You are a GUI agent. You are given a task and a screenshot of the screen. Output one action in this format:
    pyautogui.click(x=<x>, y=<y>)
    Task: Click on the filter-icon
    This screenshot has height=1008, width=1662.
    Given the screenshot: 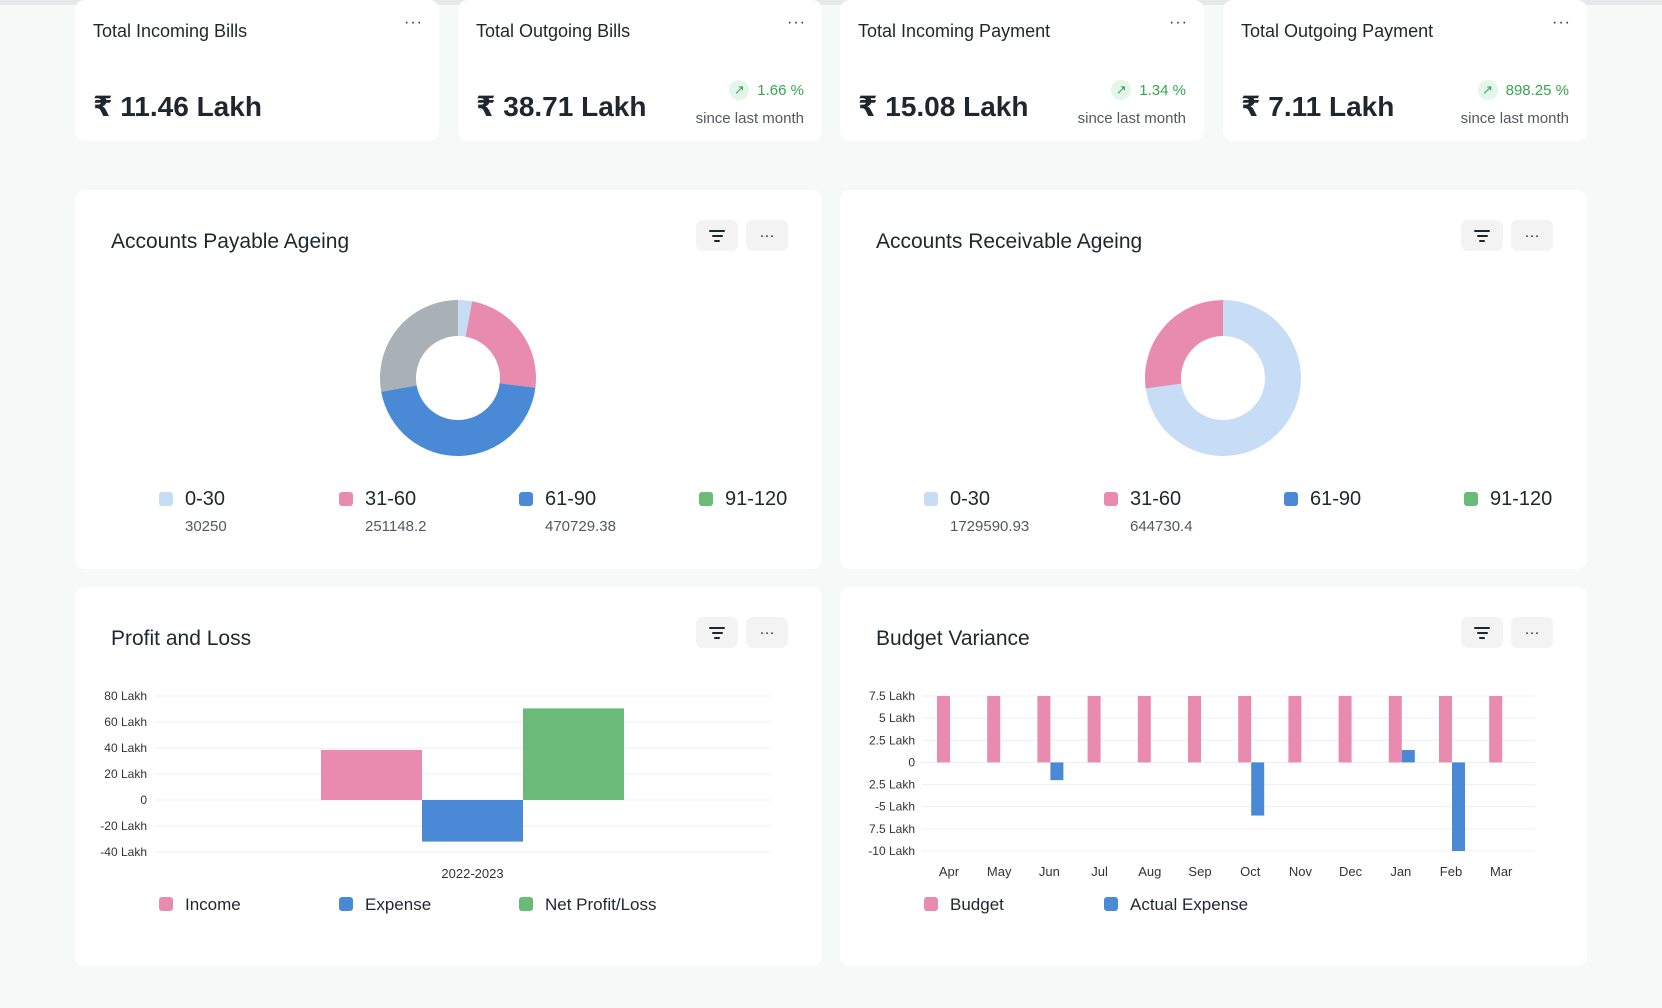 What is the action you would take?
    pyautogui.click(x=1482, y=632)
    